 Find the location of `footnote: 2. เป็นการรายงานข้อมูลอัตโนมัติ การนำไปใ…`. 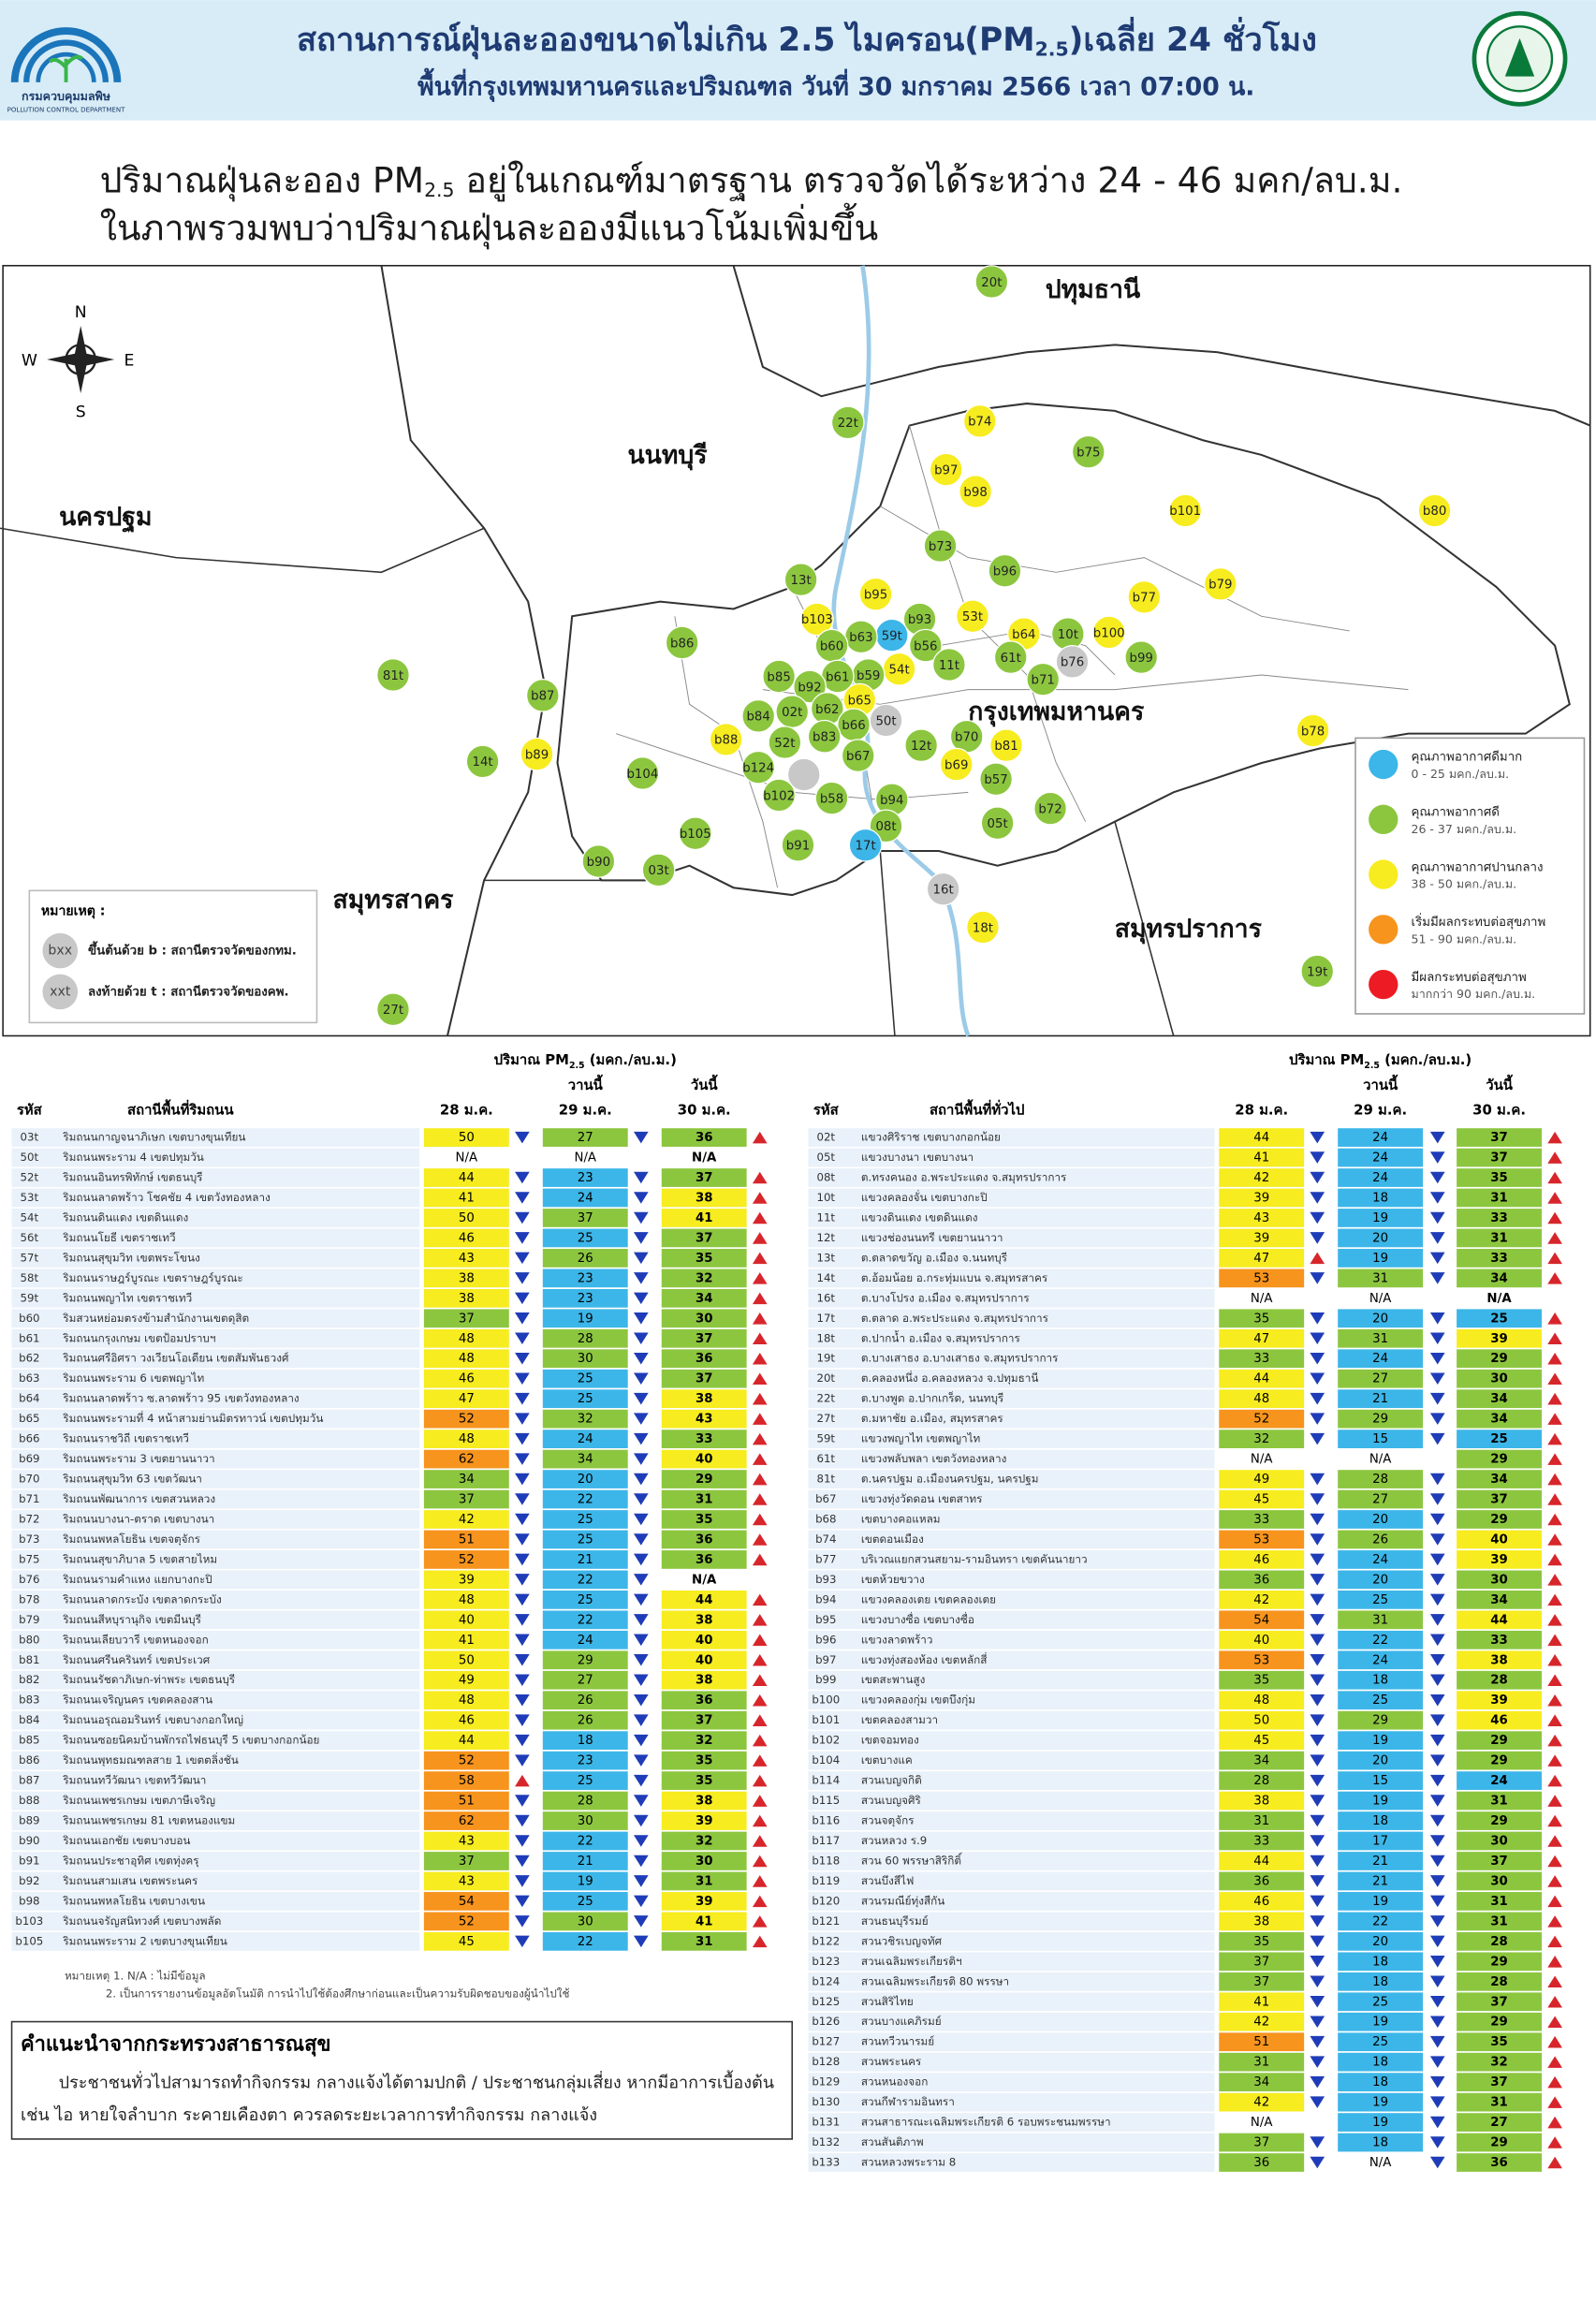

footnote: 2. เป็นการรายงานข้อมูลอัตโนมัติ การนำไปใ… is located at coordinates (338, 1994).